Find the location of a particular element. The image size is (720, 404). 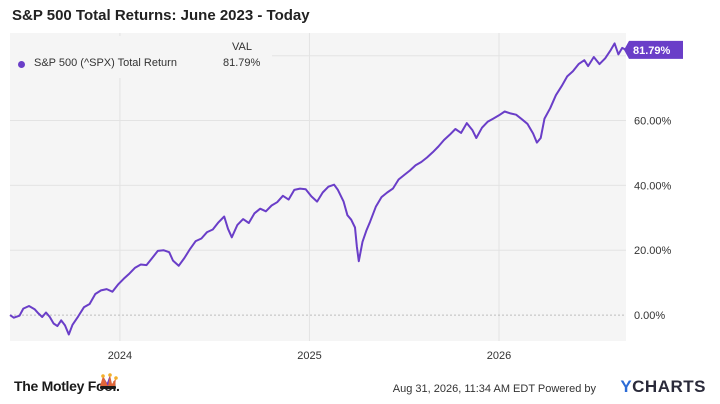

y-tick-label: 60.00% is located at coordinates (653, 122).